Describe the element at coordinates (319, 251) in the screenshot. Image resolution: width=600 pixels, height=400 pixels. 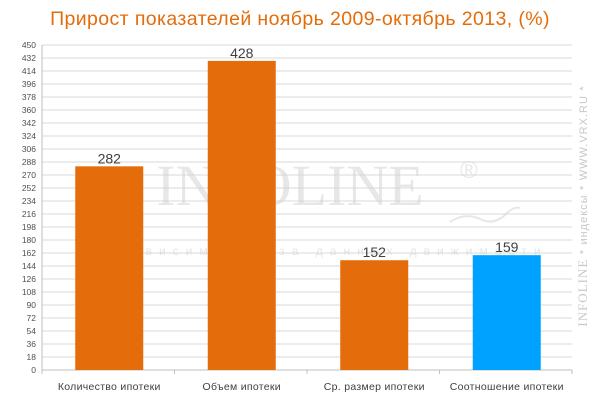
I see `watermark-tagline: независимая база данных движимости` at that location.